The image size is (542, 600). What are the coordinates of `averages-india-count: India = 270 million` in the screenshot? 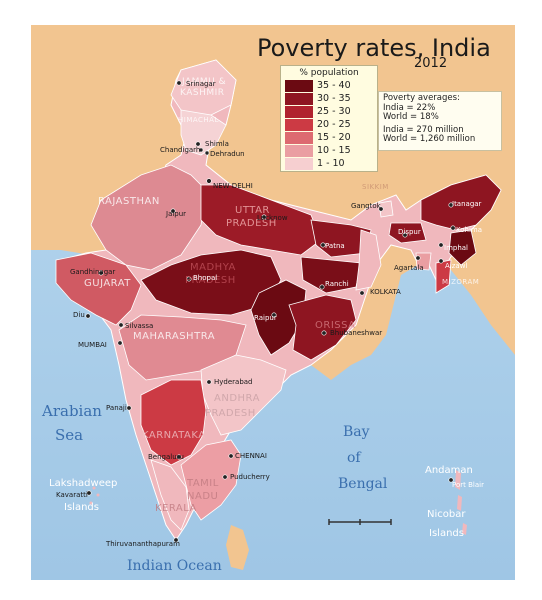 It's located at (423, 129).